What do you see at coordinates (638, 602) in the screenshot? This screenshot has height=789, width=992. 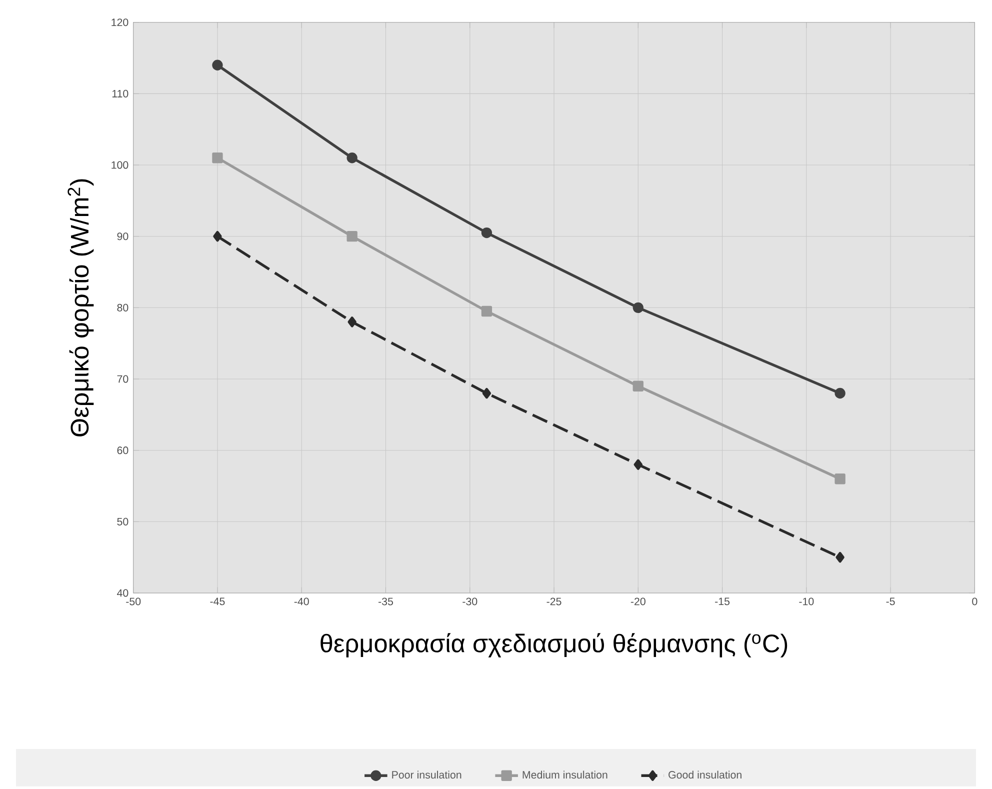 I see `x-tick-label: -20` at bounding box center [638, 602].